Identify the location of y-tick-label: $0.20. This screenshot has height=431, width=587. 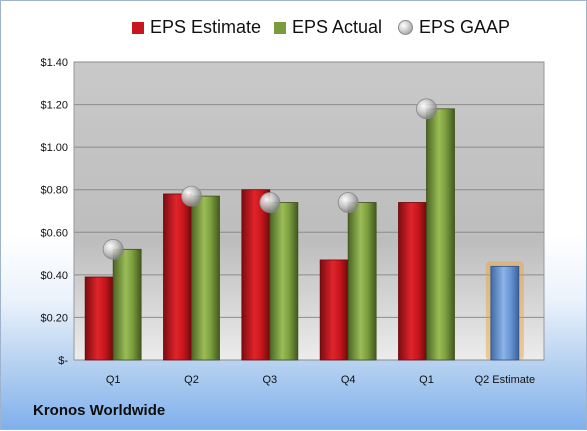
(54, 318).